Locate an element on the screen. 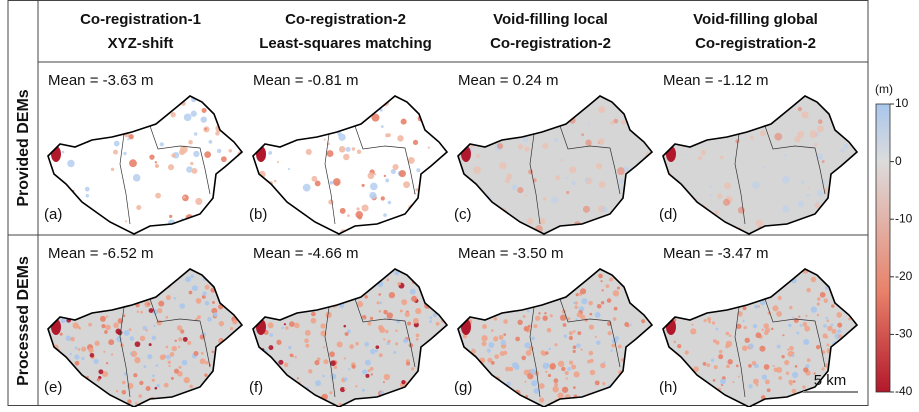  mean-label: Mean = -3.50 m is located at coordinates (510, 253).